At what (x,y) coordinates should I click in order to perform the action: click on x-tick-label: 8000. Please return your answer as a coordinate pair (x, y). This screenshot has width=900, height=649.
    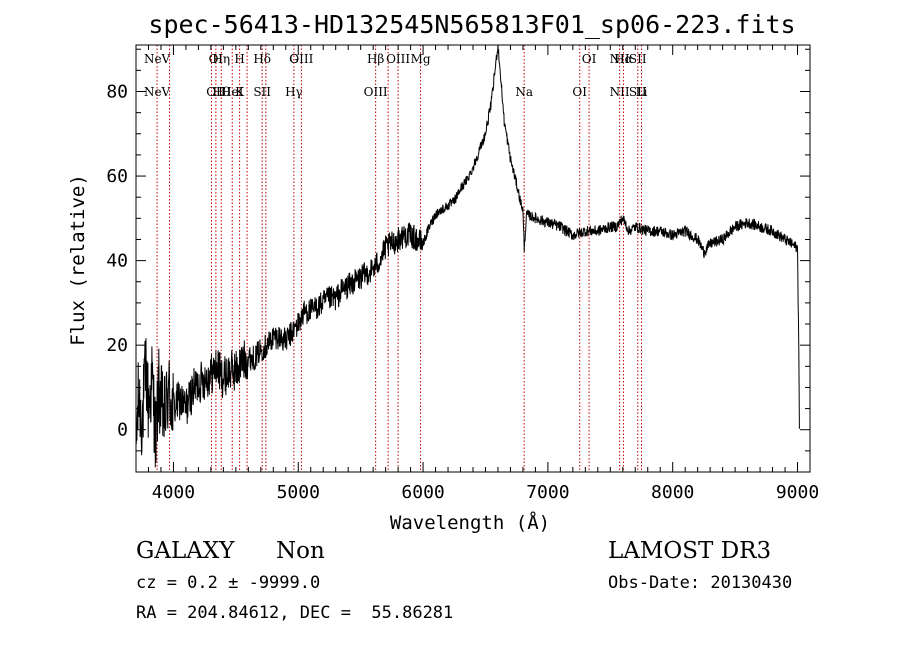
    Looking at the image, I should click on (672, 492).